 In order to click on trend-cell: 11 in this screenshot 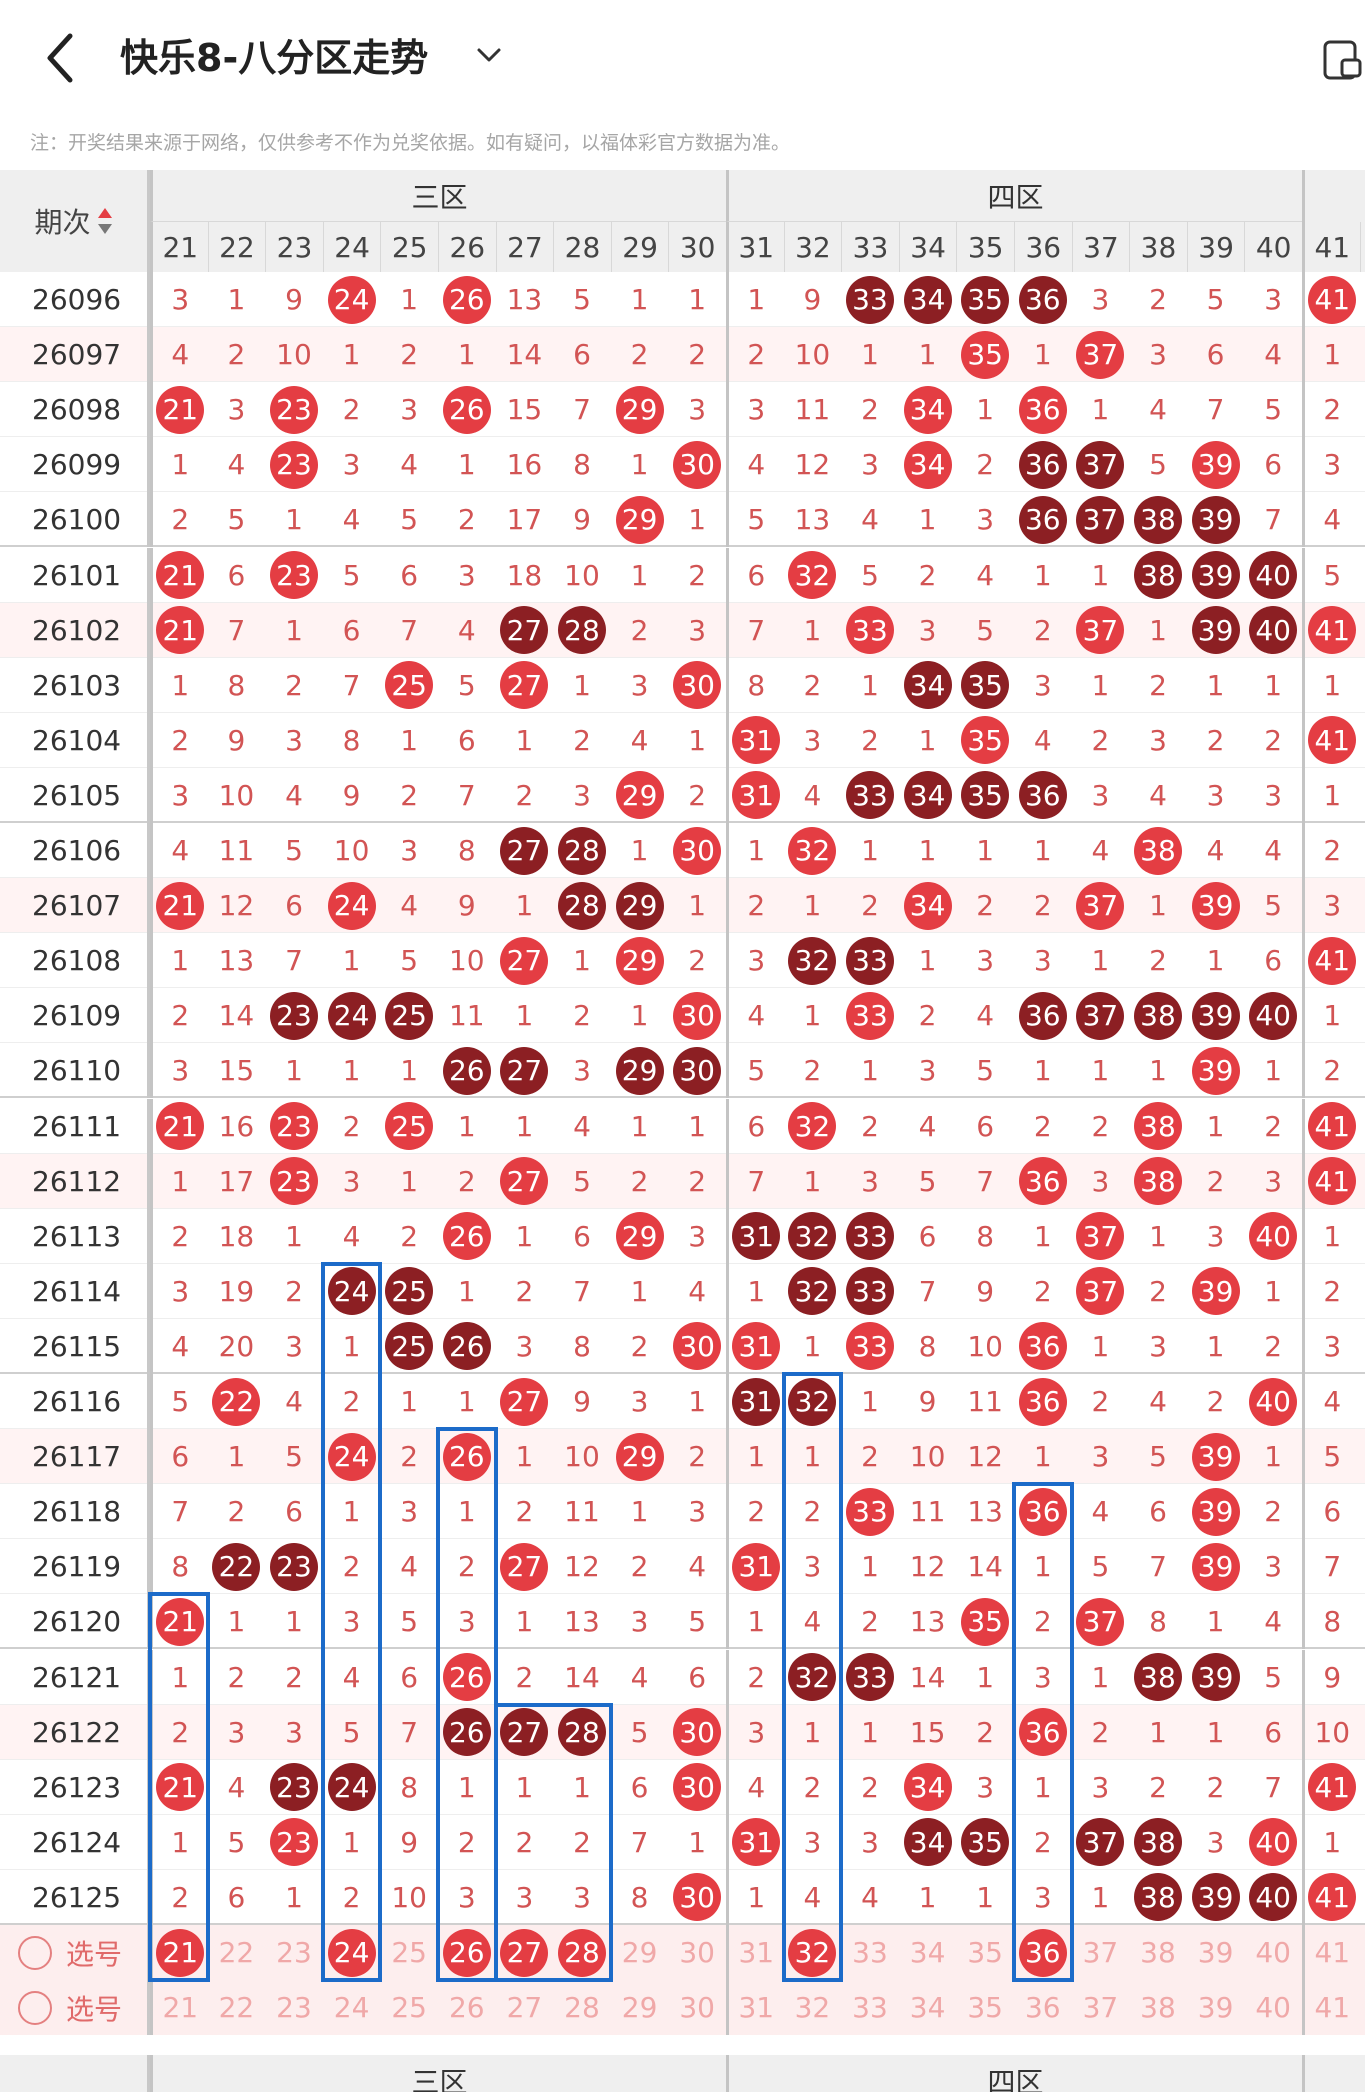, I will do `click(466, 1016)`.